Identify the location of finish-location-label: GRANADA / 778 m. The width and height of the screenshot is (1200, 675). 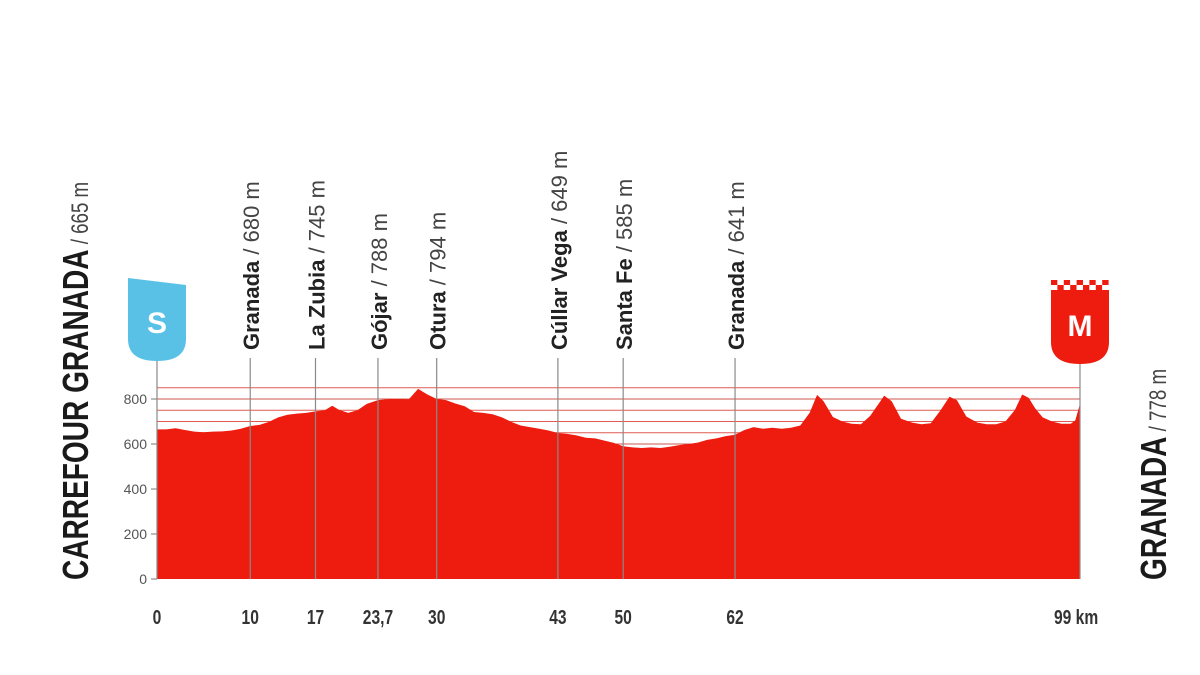
(1154, 474).